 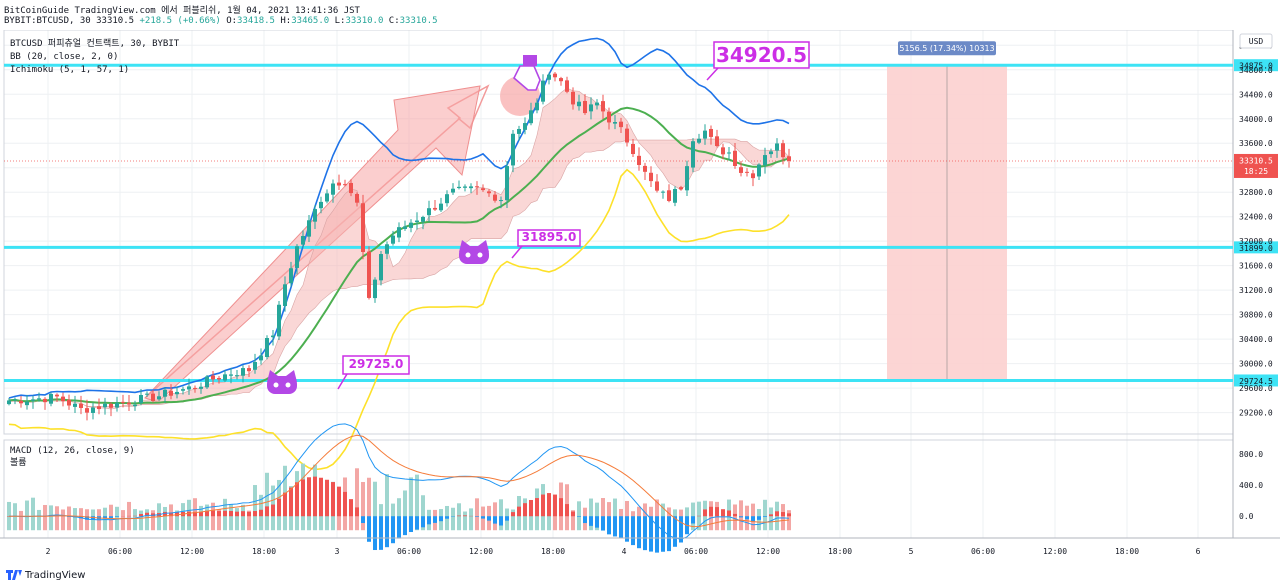 I want to click on legend-bb: BB (20, close, 2, 0), so click(x=64, y=57).